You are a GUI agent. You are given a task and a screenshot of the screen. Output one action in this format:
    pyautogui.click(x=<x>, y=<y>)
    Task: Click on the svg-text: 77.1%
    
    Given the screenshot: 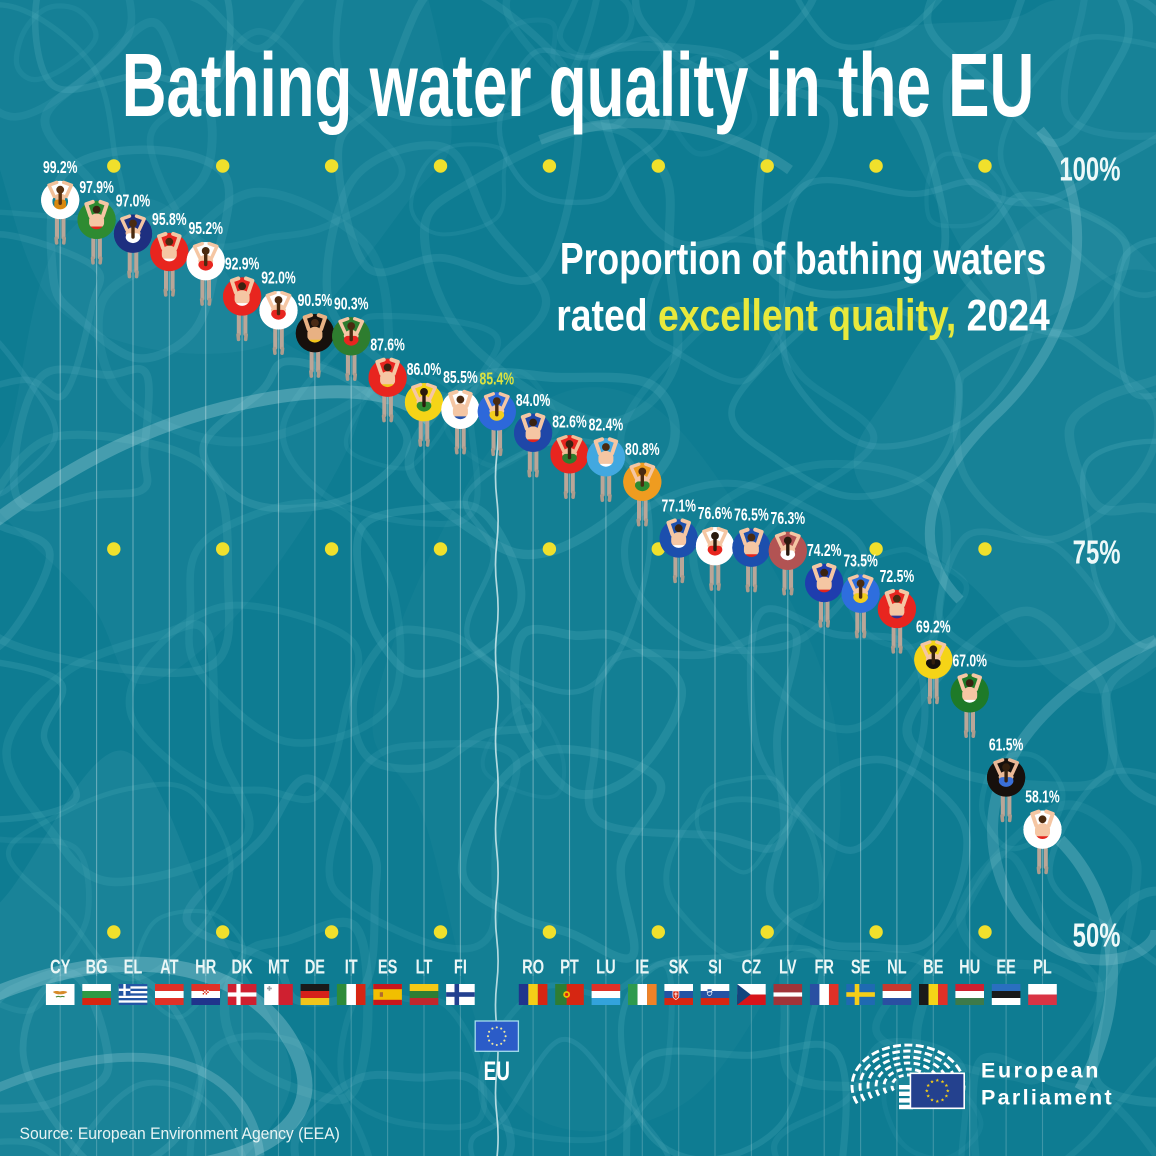 What is the action you would take?
    pyautogui.click(x=678, y=506)
    